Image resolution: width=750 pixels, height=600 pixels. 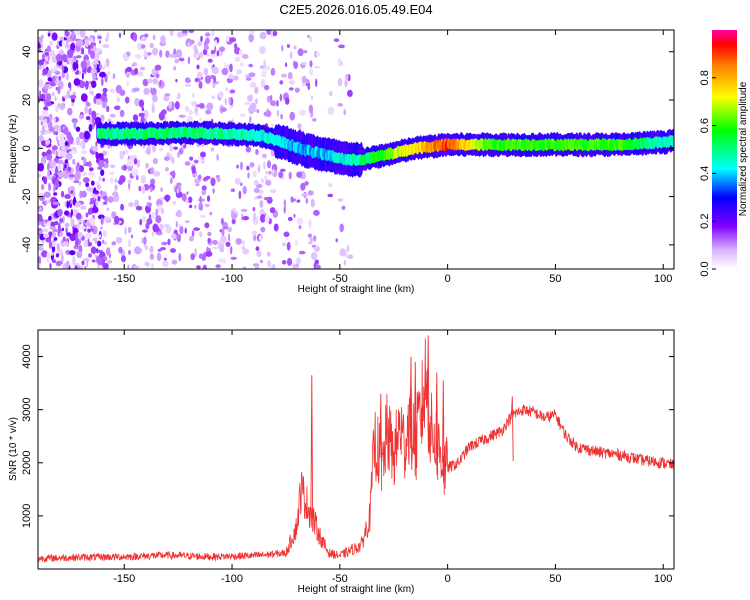 I want to click on colorbar-tick-label: 0.2, so click(x=705, y=221).